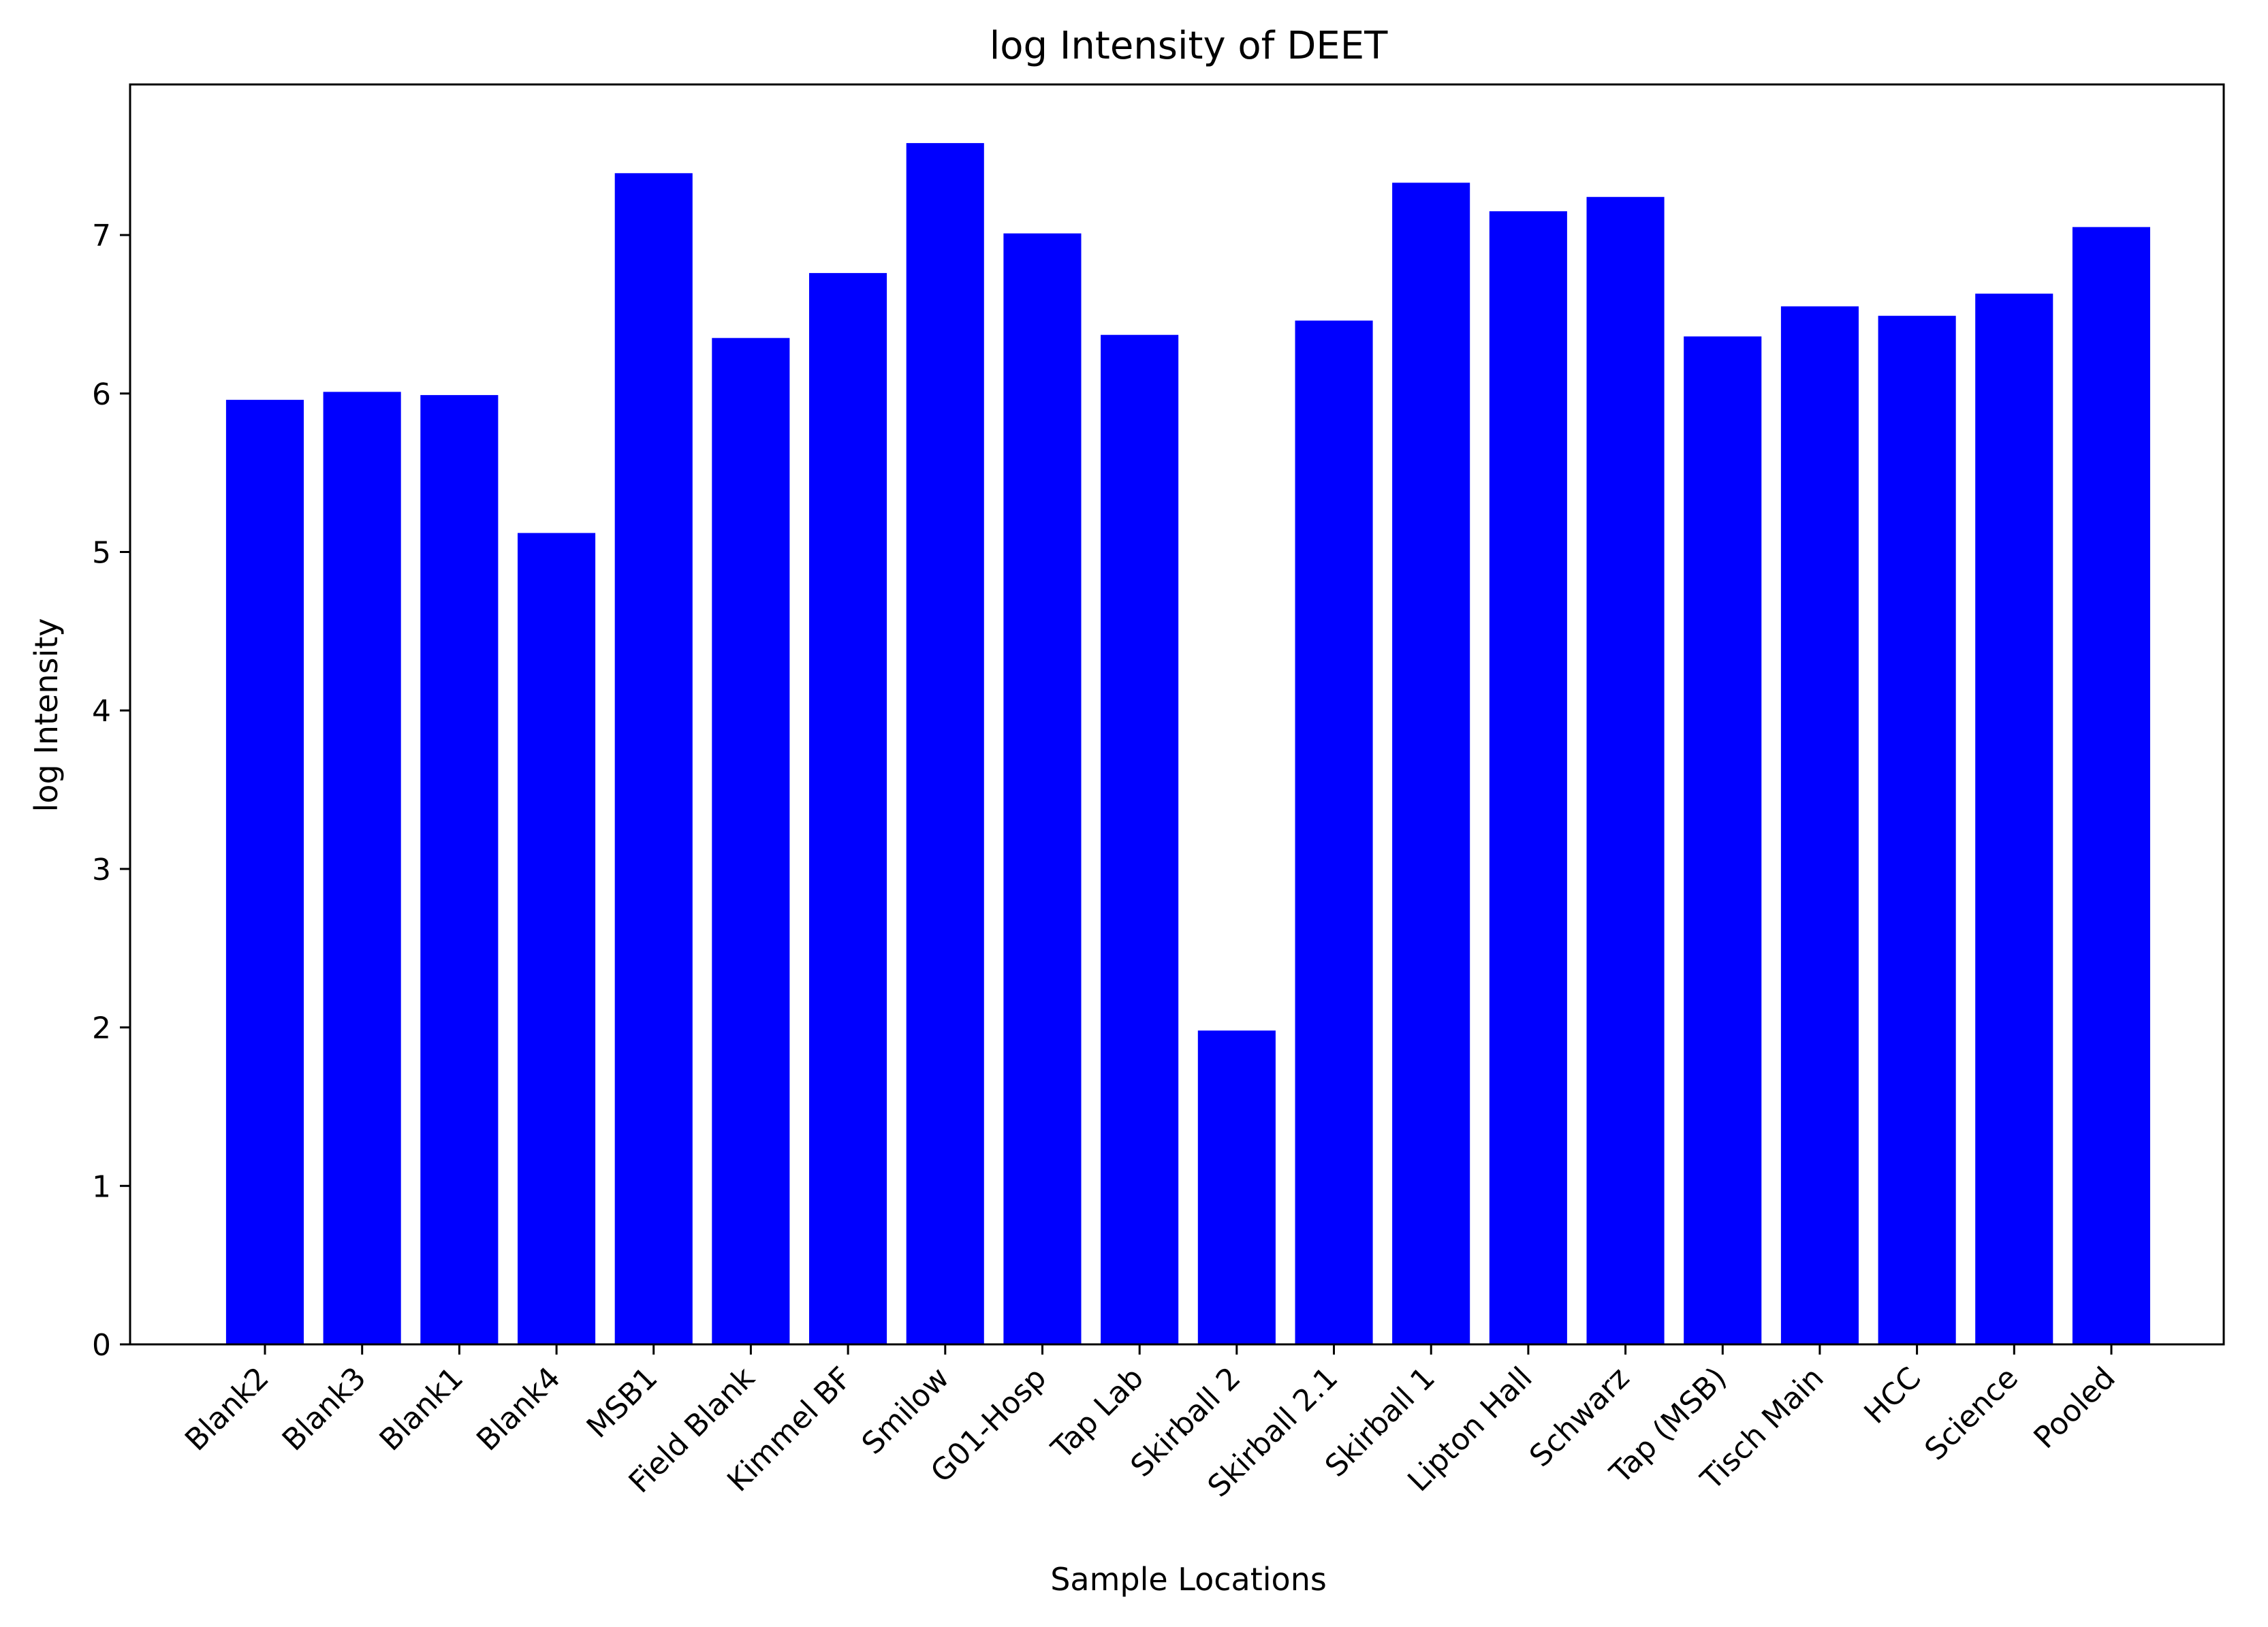  I want to click on y-axis-label: log Intensity, so click(46, 715).